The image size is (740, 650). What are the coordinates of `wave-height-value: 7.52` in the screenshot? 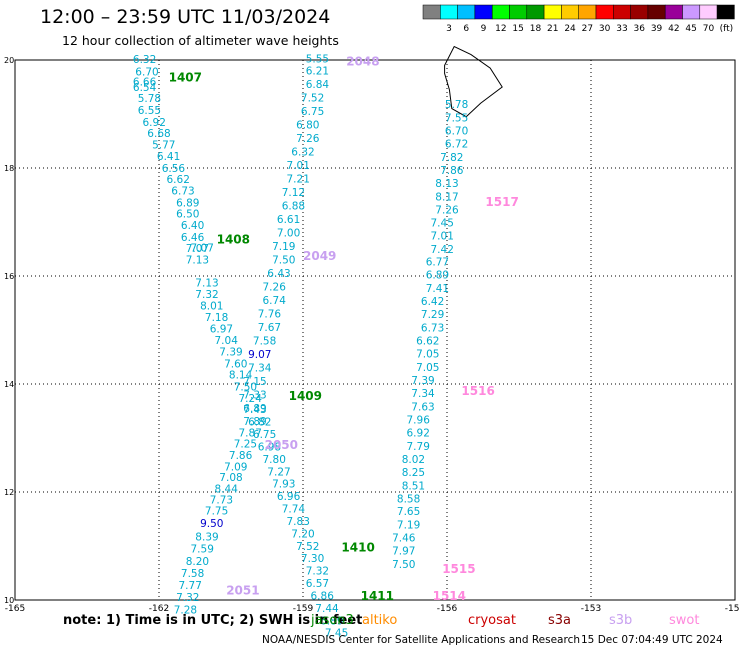 It's located at (307, 547).